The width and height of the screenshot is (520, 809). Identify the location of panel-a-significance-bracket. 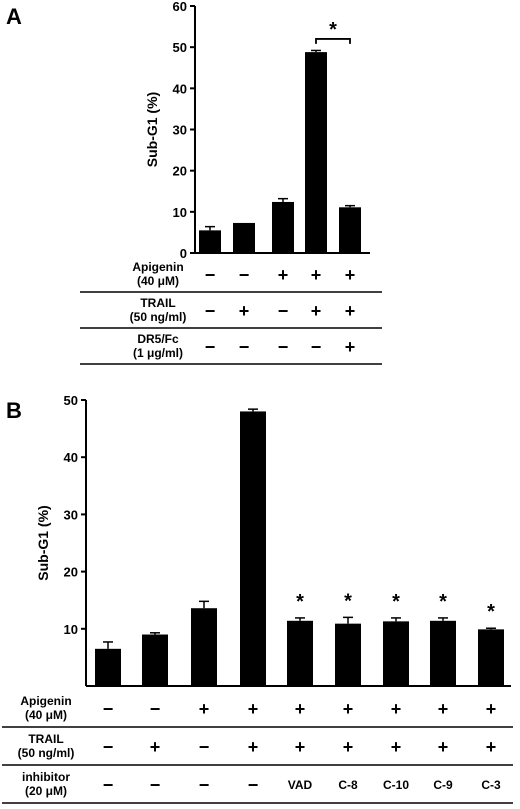
(333, 41).